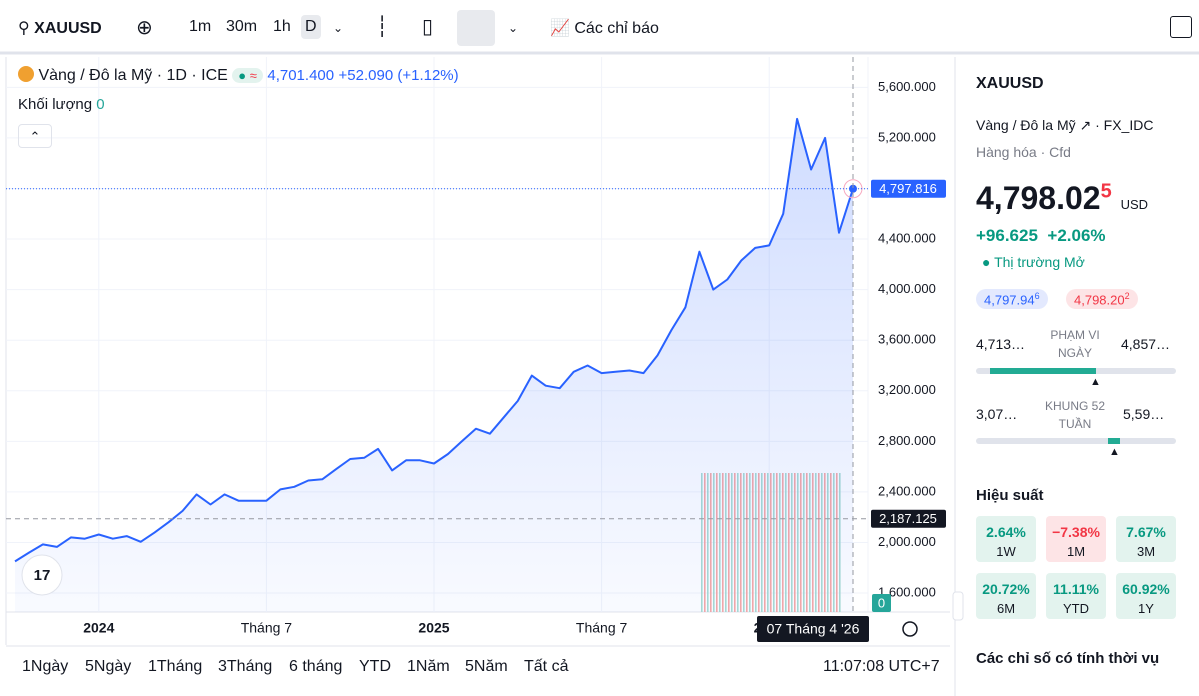  What do you see at coordinates (144, 28) in the screenshot?
I see `add-symbol: ⊕` at bounding box center [144, 28].